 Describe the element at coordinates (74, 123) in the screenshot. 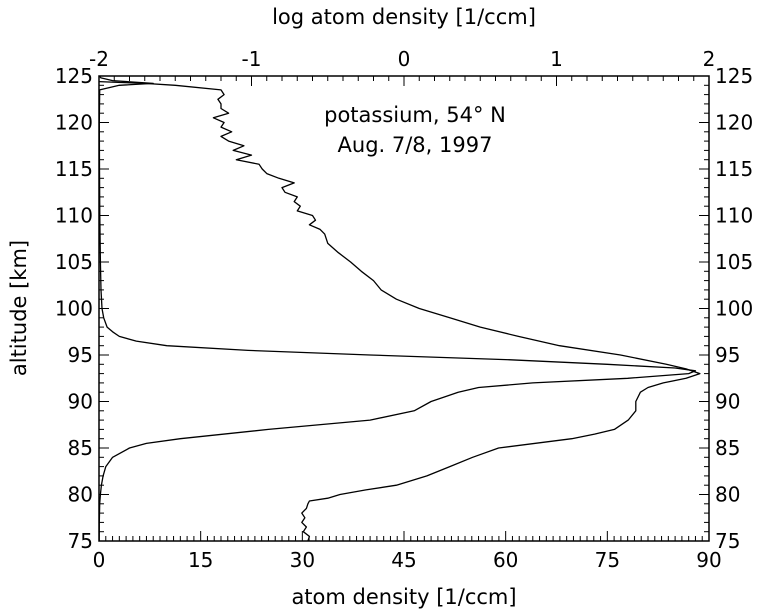

I see `y-tick-label-left: 120` at that location.